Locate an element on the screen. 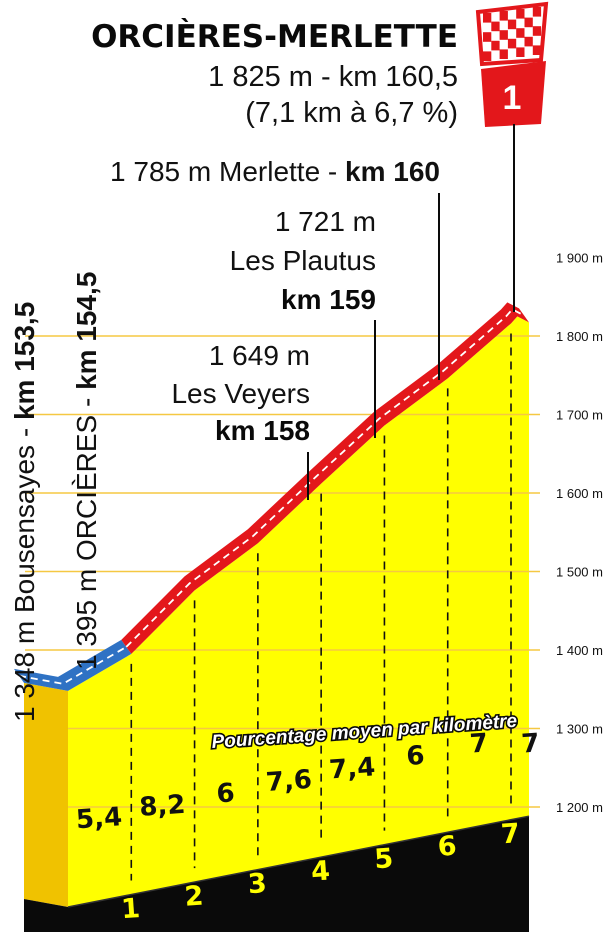 Image resolution: width=615 pixels, height=932 pixels. km-tick-label: 1 is located at coordinates (130, 909).